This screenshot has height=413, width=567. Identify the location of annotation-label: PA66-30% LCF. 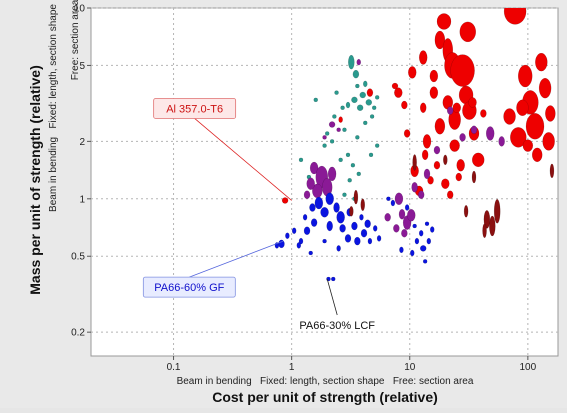
(337, 326).